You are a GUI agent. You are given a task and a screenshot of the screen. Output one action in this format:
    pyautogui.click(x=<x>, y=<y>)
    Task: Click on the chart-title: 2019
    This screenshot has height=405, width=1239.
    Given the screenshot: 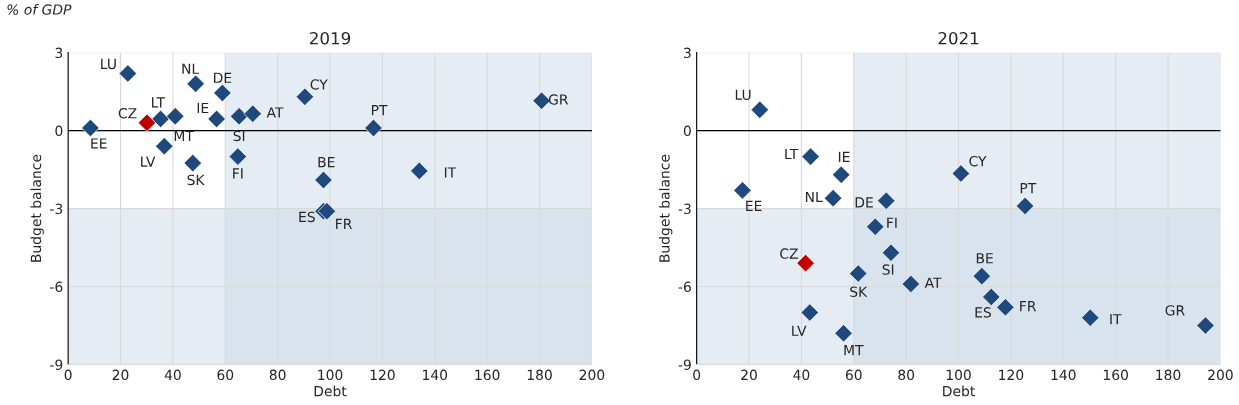 What is the action you would take?
    pyautogui.click(x=330, y=38)
    